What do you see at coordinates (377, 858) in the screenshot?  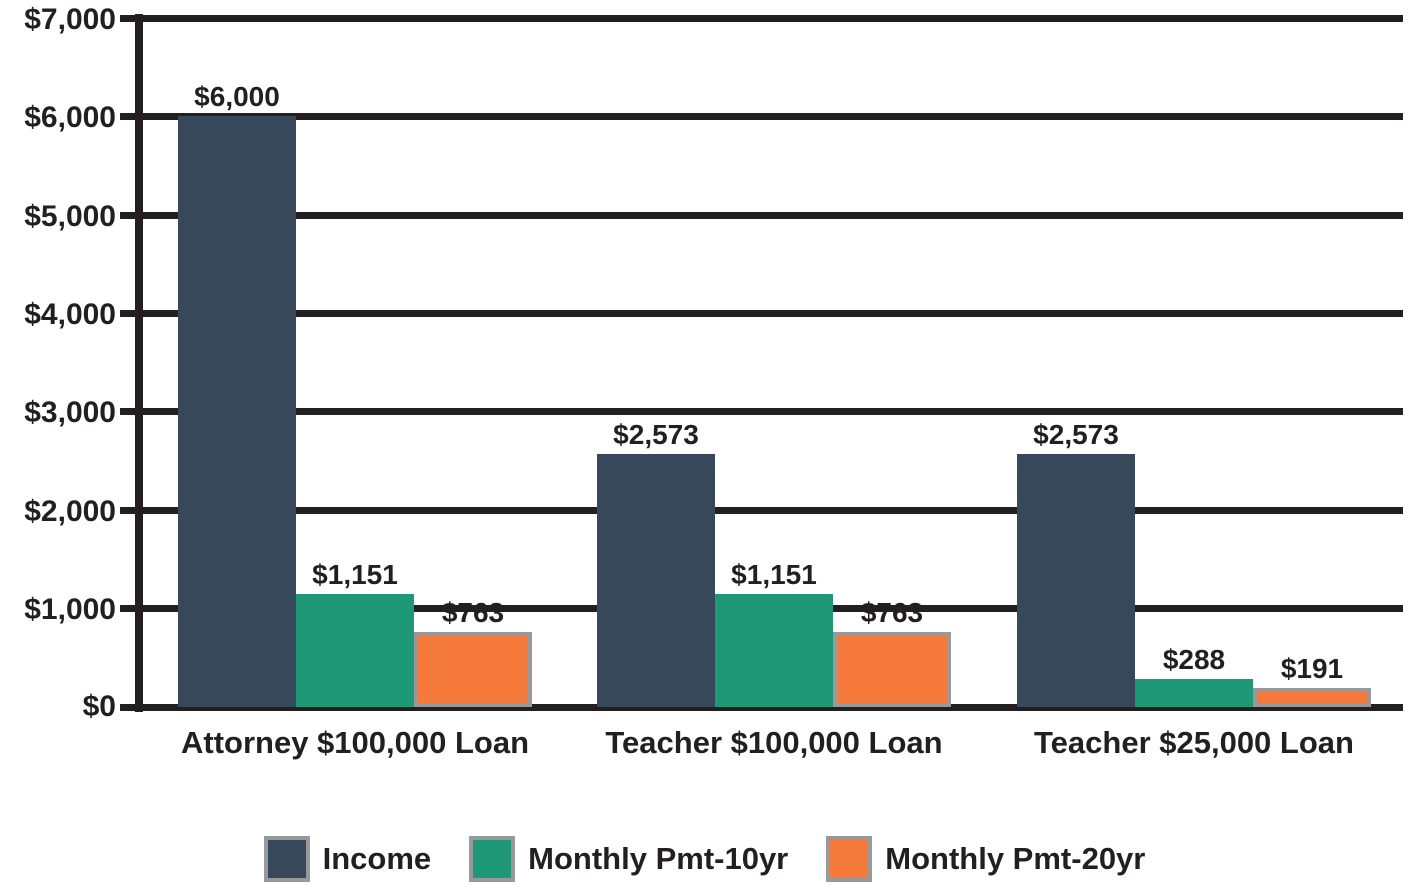 I see `legend-label: Income` at bounding box center [377, 858].